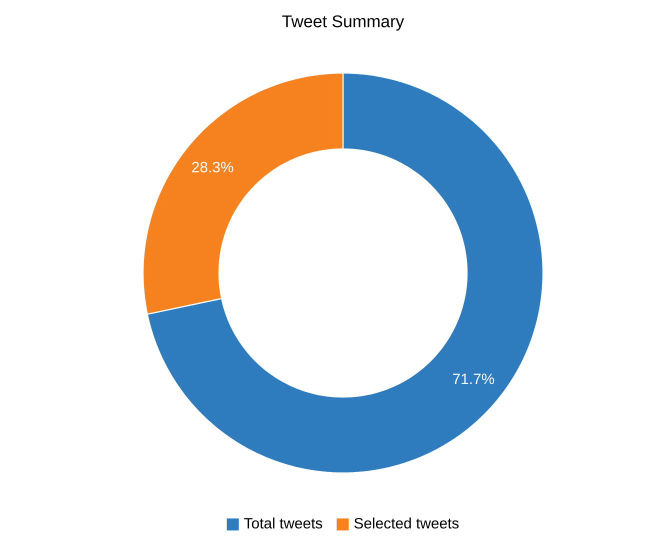 This screenshot has height=544, width=669. What do you see at coordinates (406, 523) in the screenshot?
I see `legend-label: Selected tweets` at bounding box center [406, 523].